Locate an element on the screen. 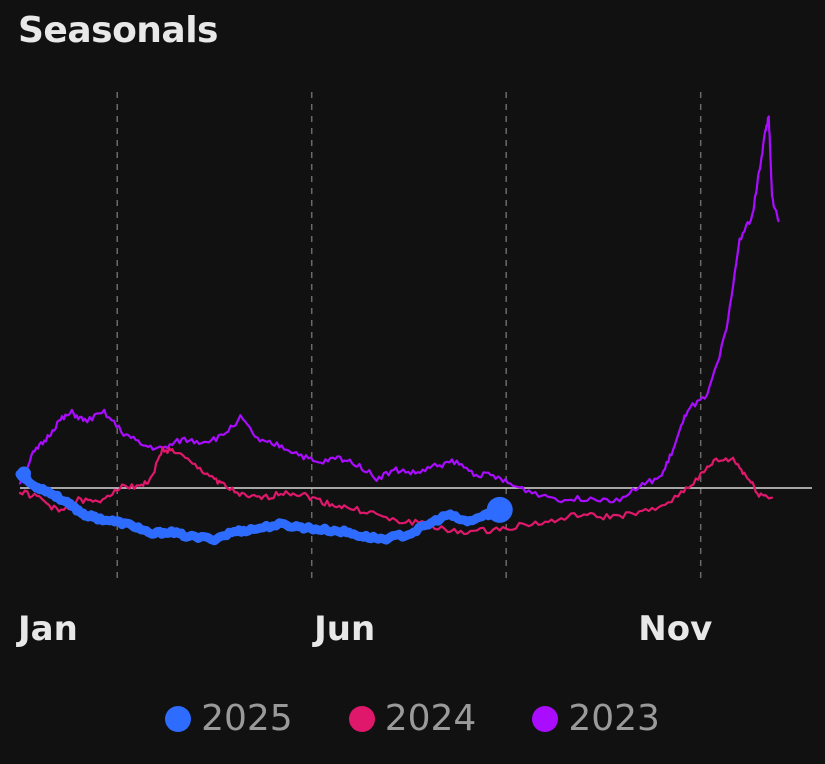 The image size is (825, 764). chart-legend: 2025 2024 2023 is located at coordinates (412, 718).